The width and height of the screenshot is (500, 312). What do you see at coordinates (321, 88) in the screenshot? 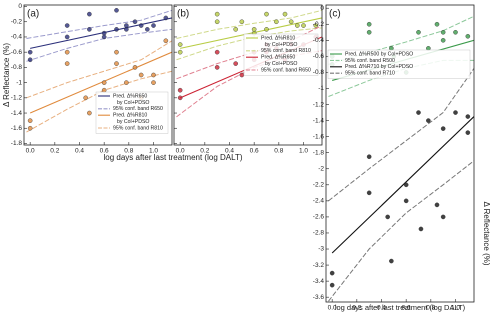
I see `y-tick-label: -1` at bounding box center [321, 88].